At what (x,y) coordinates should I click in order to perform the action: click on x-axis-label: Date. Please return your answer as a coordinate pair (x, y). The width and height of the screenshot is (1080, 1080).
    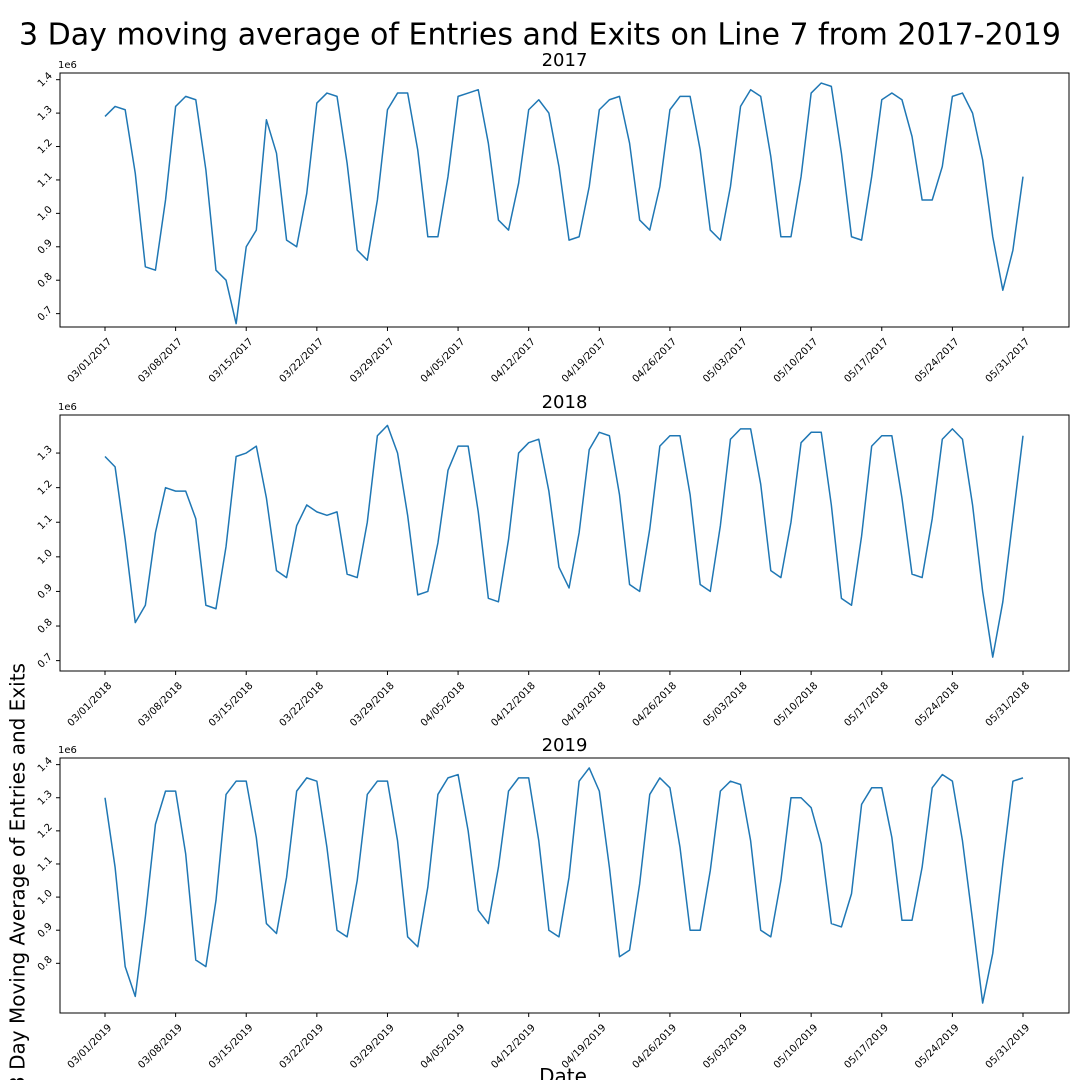
    Looking at the image, I should click on (563, 1072).